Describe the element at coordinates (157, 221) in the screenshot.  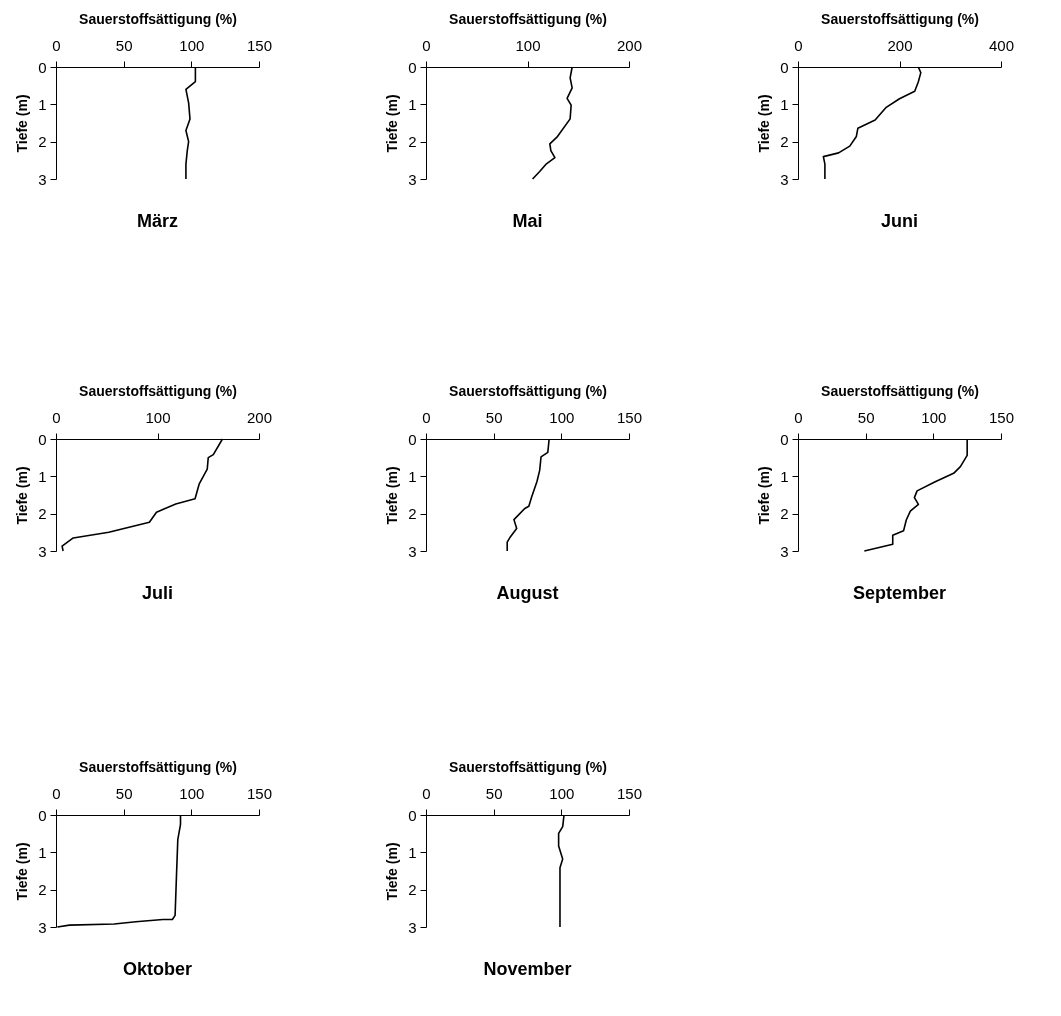
I see `text: März` at that location.